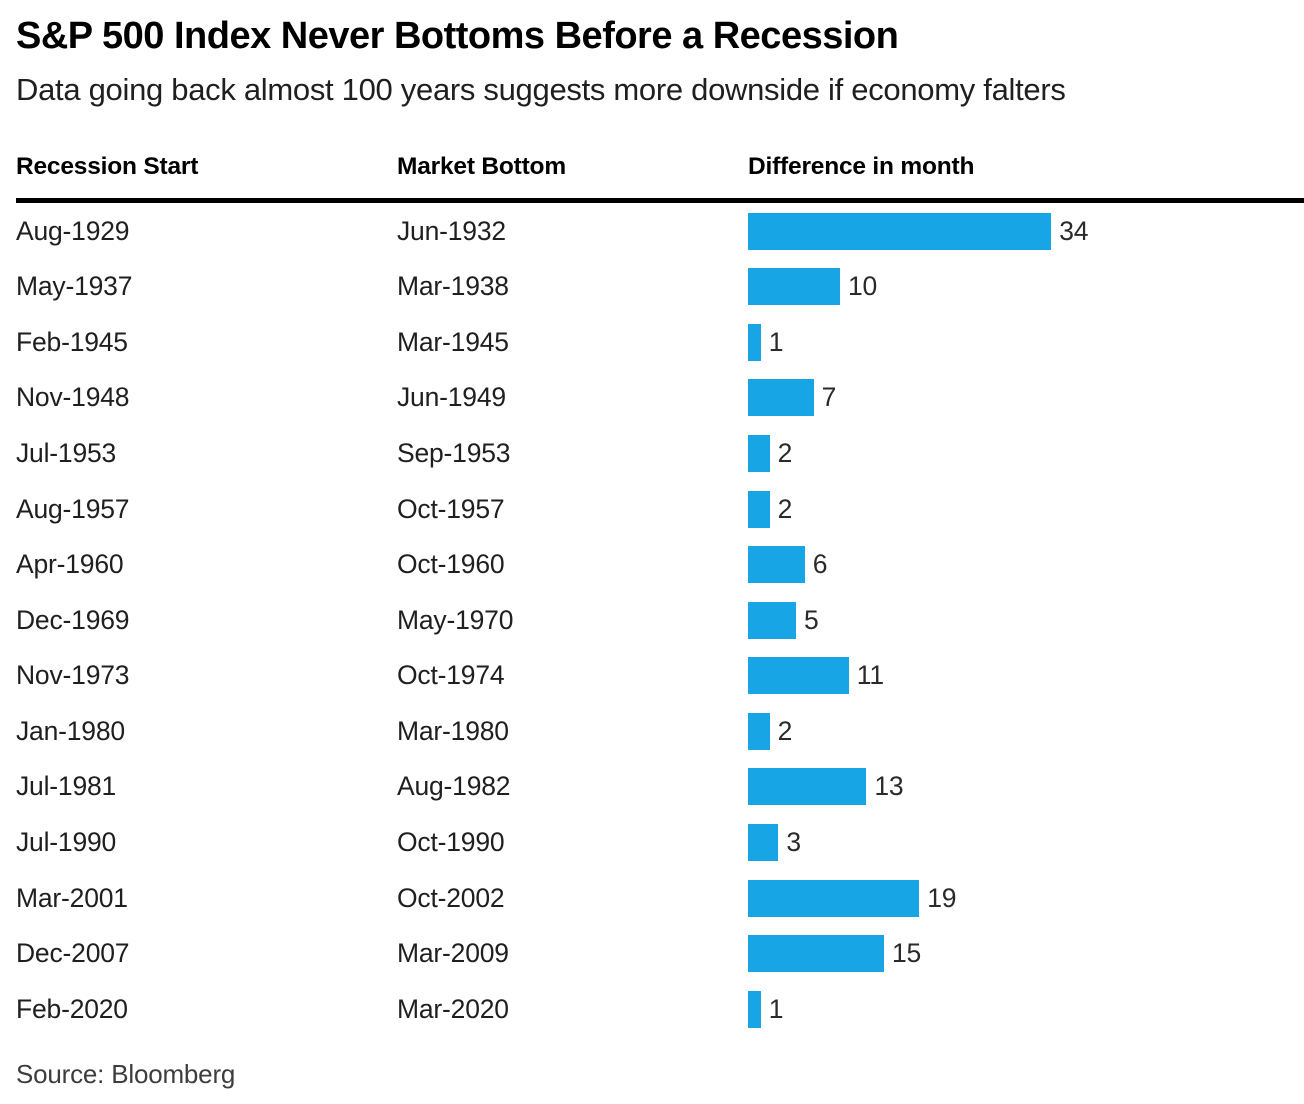  I want to click on market-bottom-value: May-1970, so click(455, 619).